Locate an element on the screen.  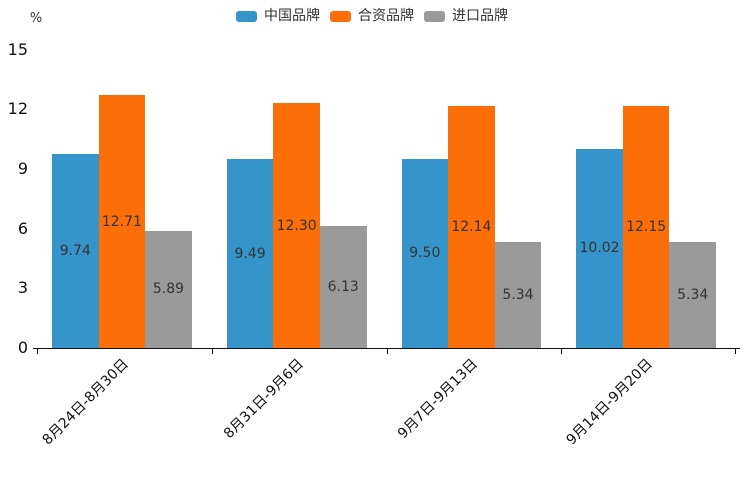
x-axis-category-label: 9月7日-9月13日 is located at coordinates (438, 399).